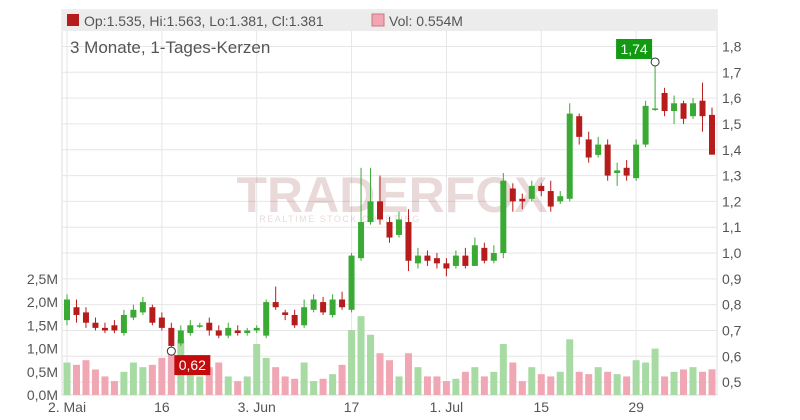 The image size is (800, 420). What do you see at coordinates (378, 20) in the screenshot?
I see `vol-legend-swatch` at bounding box center [378, 20].